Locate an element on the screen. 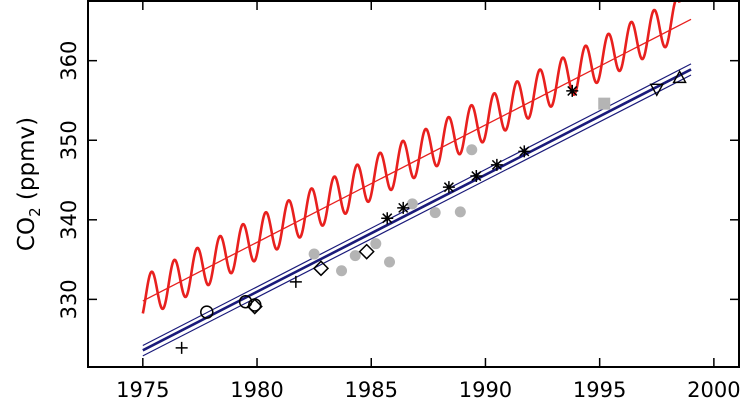 Image resolution: width=741 pixels, height=407 pixels. y-tick-label: 330 is located at coordinates (69, 299).